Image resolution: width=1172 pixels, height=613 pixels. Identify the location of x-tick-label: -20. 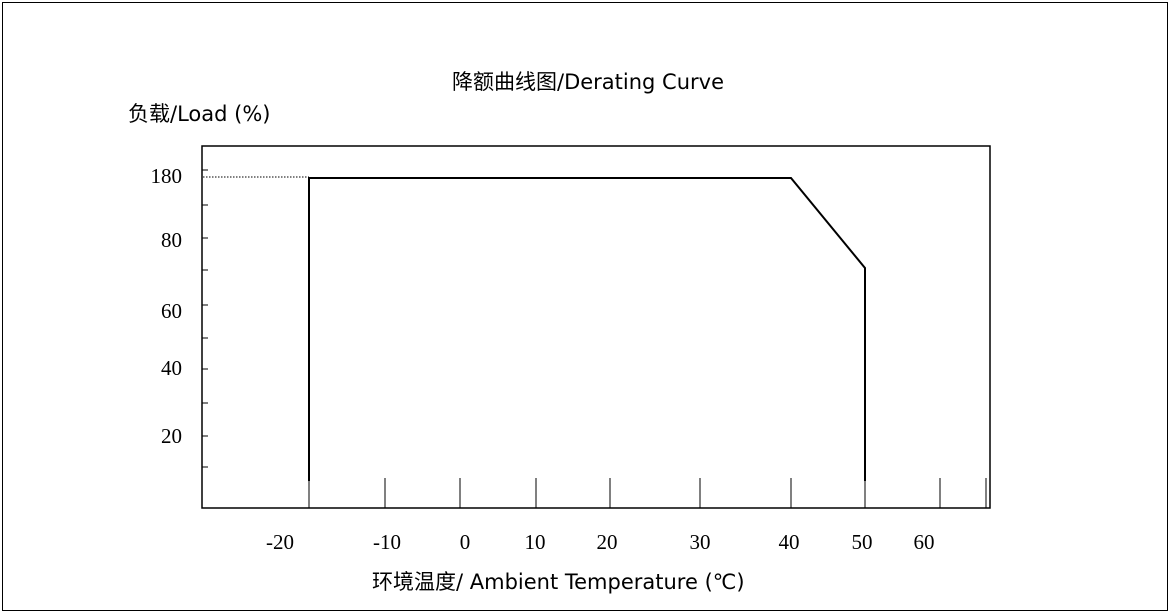
(280, 542).